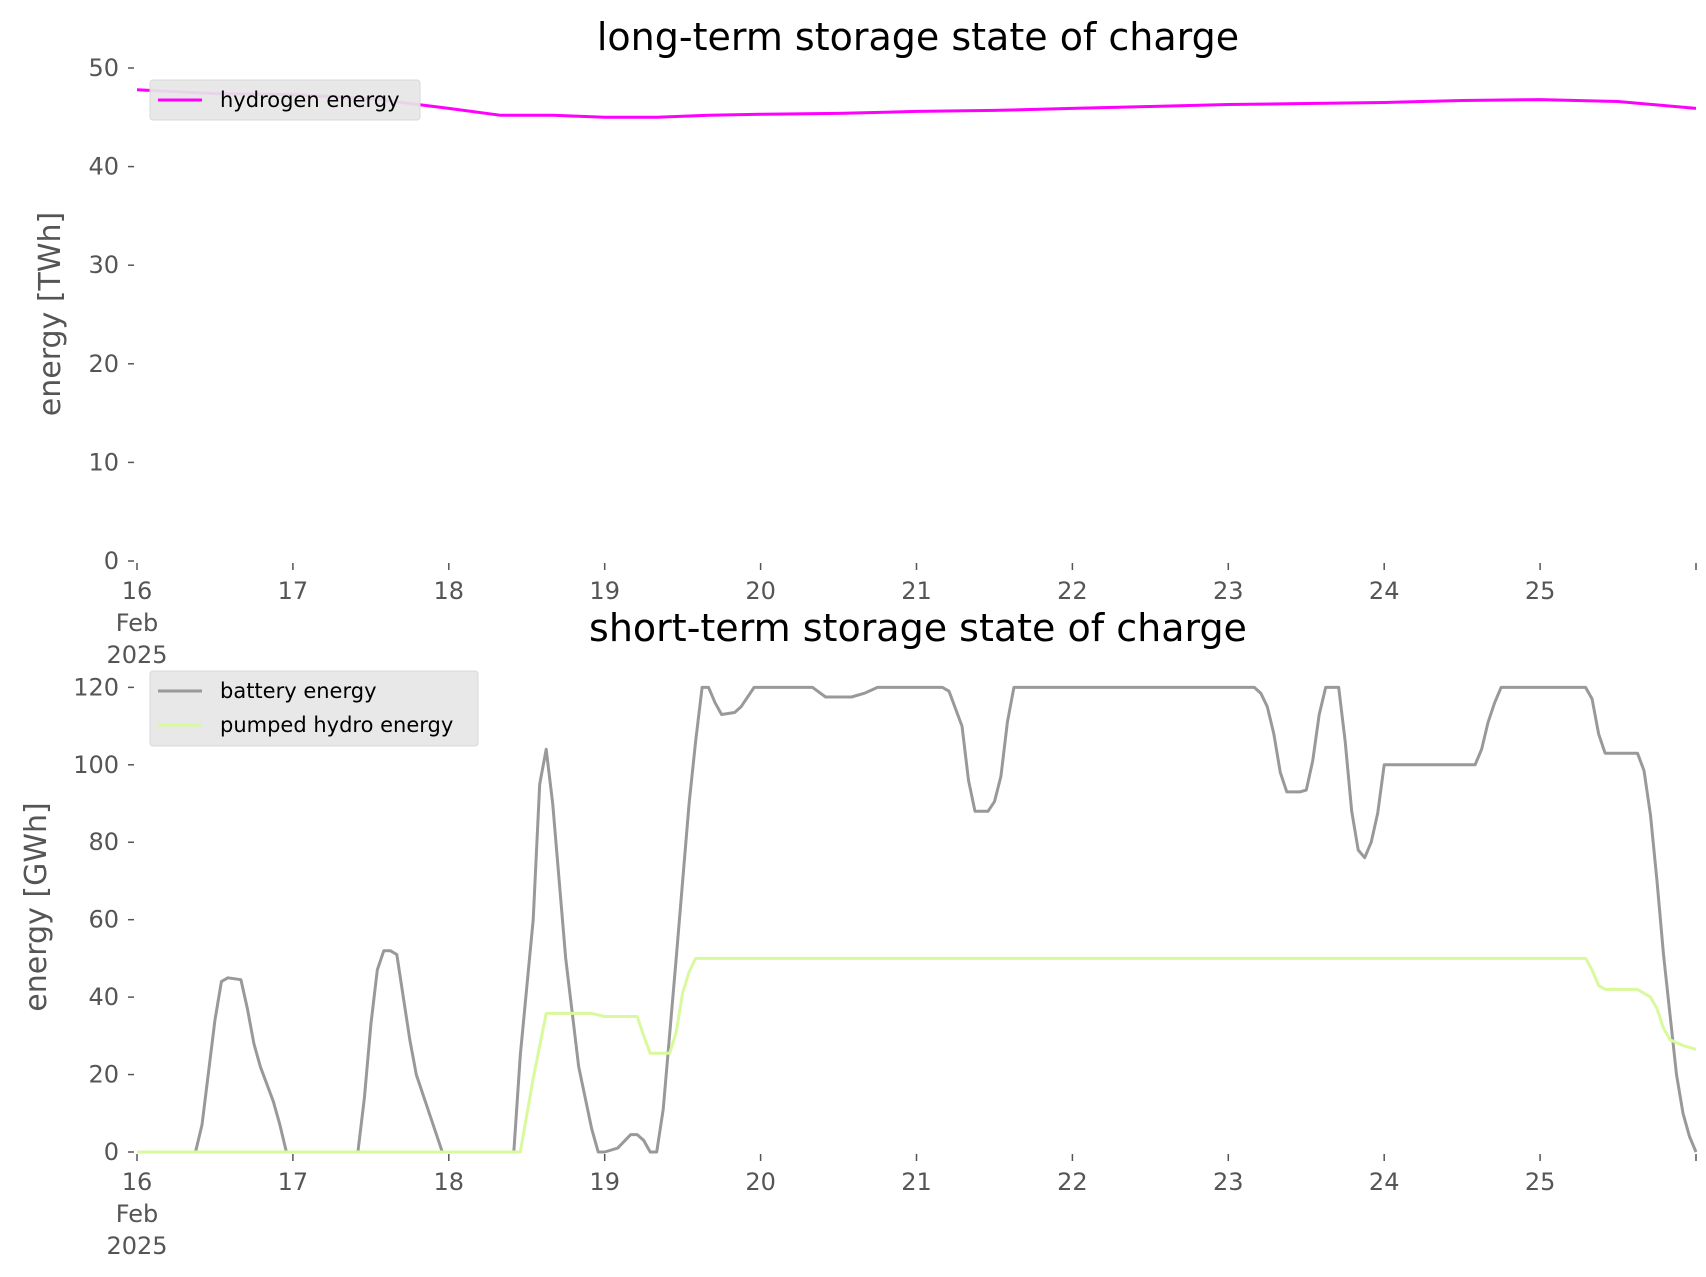  What do you see at coordinates (103, 265) in the screenshot?
I see `y-tick-label: 30` at bounding box center [103, 265].